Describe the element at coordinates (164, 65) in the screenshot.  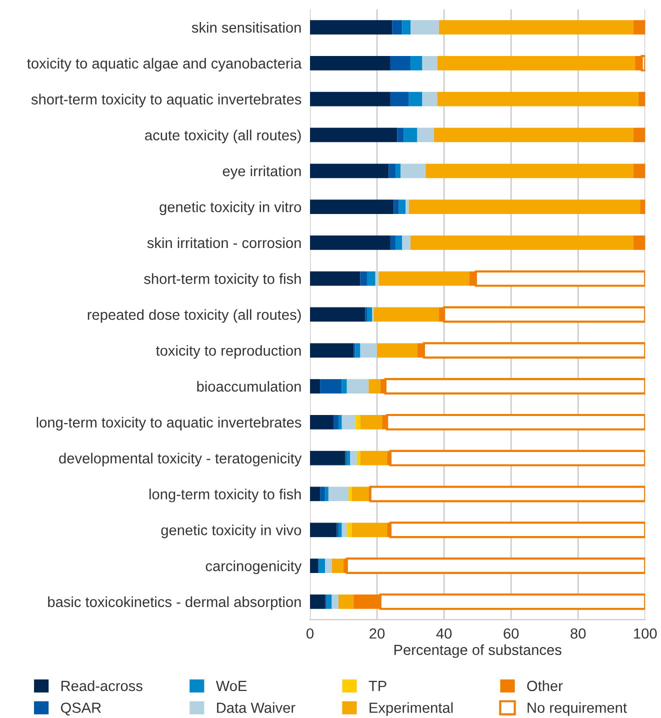
I see `y-tick-label: toxicity to aquatic algae and cyanobacteria` at that location.